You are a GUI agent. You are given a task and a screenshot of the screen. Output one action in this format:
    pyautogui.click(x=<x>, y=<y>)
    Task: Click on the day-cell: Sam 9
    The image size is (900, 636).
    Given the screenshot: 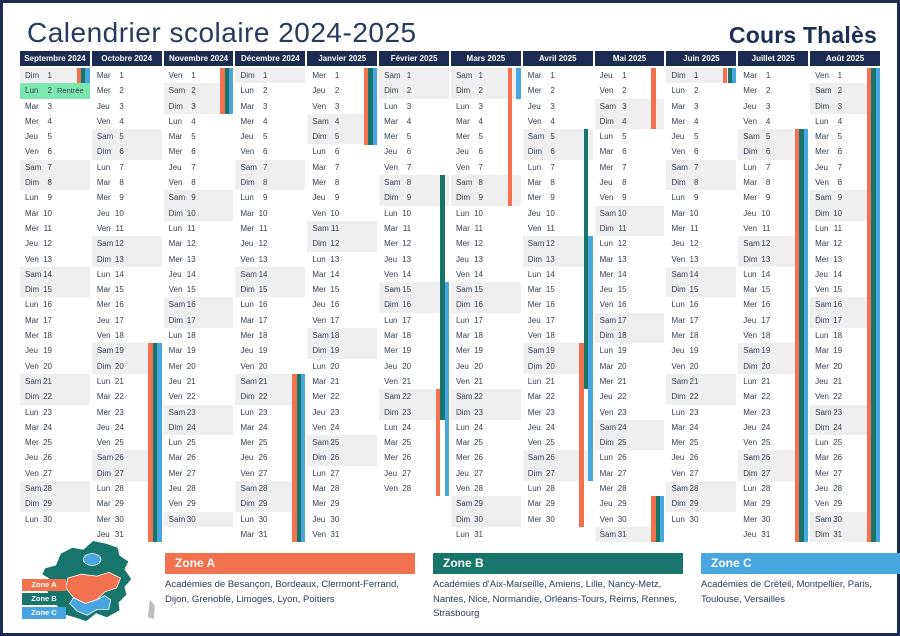 What is the action you would take?
    pyautogui.click(x=198, y=198)
    